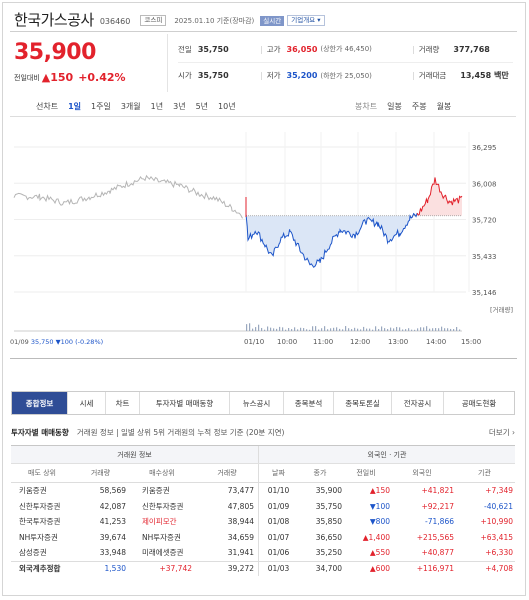  I want to click on tab-weekly: 주봉, so click(419, 106).